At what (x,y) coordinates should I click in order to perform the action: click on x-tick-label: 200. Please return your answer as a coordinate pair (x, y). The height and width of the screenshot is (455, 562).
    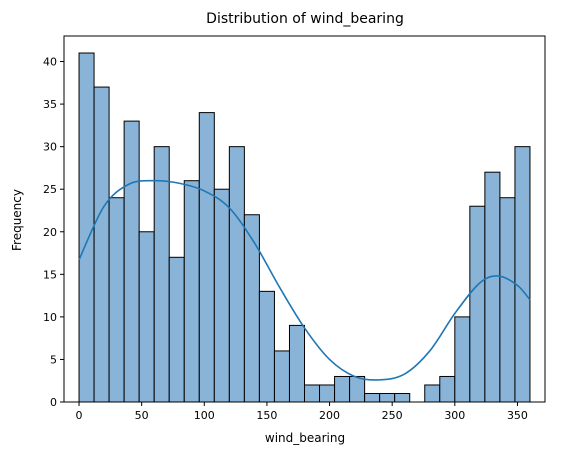
    Looking at the image, I should click on (329, 415).